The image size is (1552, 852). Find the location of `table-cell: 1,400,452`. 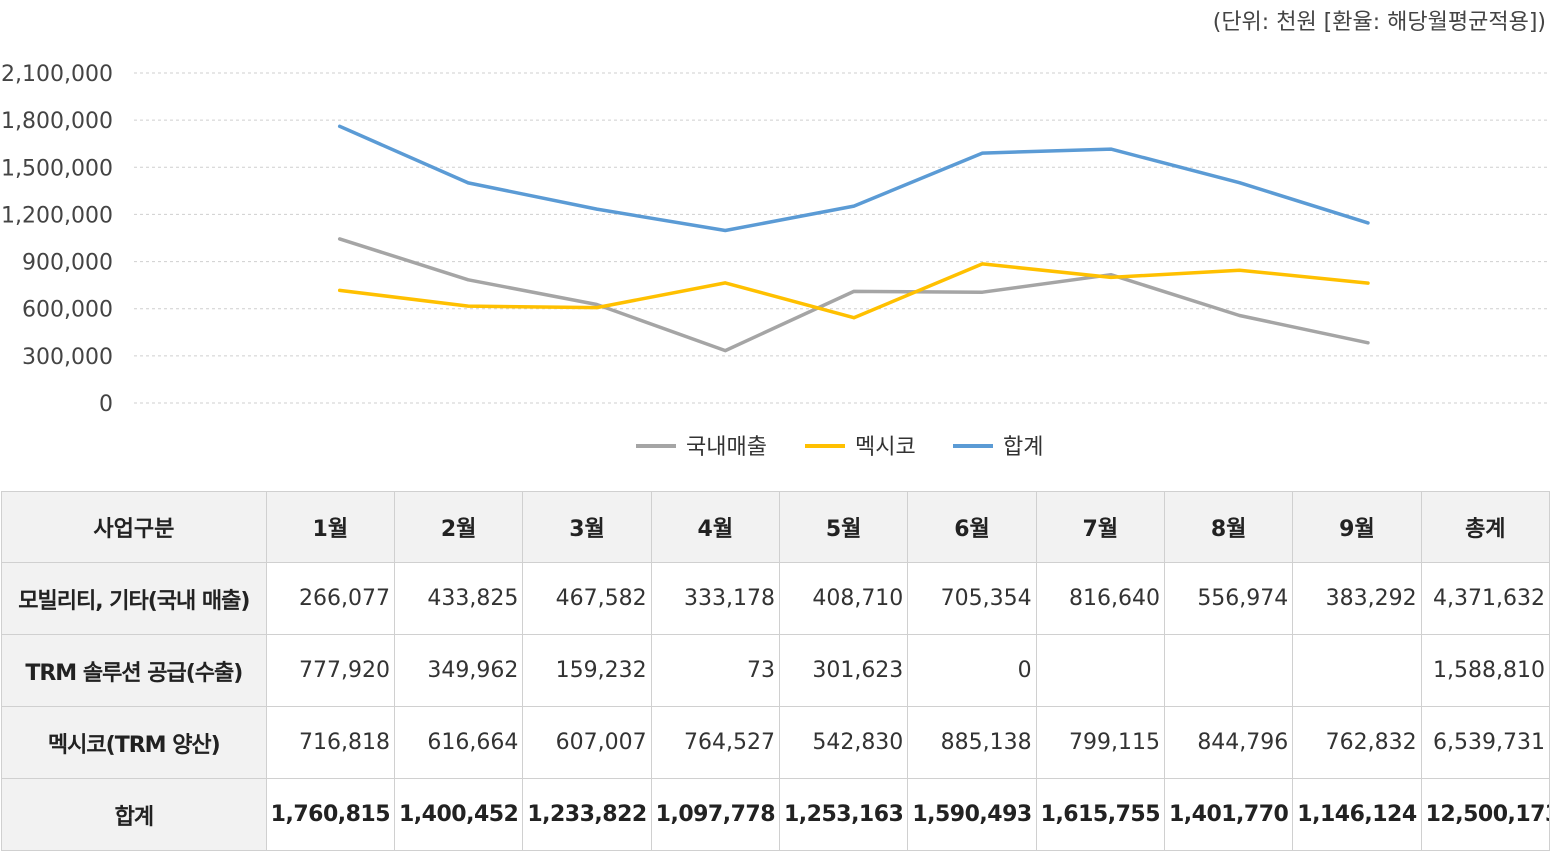

table-cell: 1,400,452 is located at coordinates (458, 814).